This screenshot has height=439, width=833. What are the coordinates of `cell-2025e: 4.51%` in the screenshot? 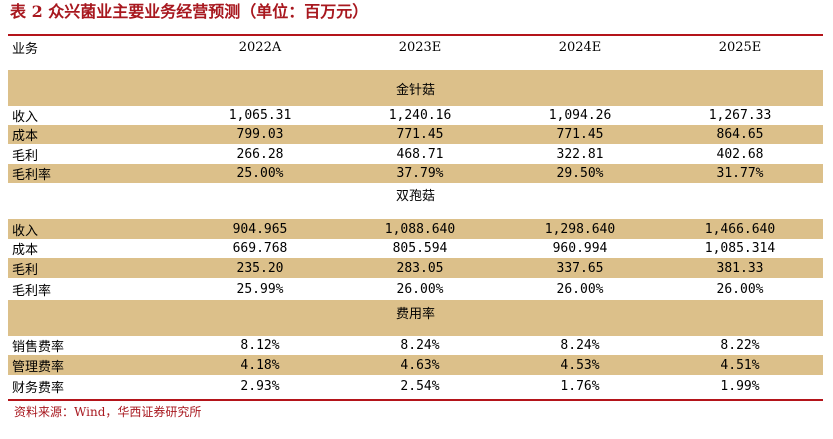 It's located at (740, 365).